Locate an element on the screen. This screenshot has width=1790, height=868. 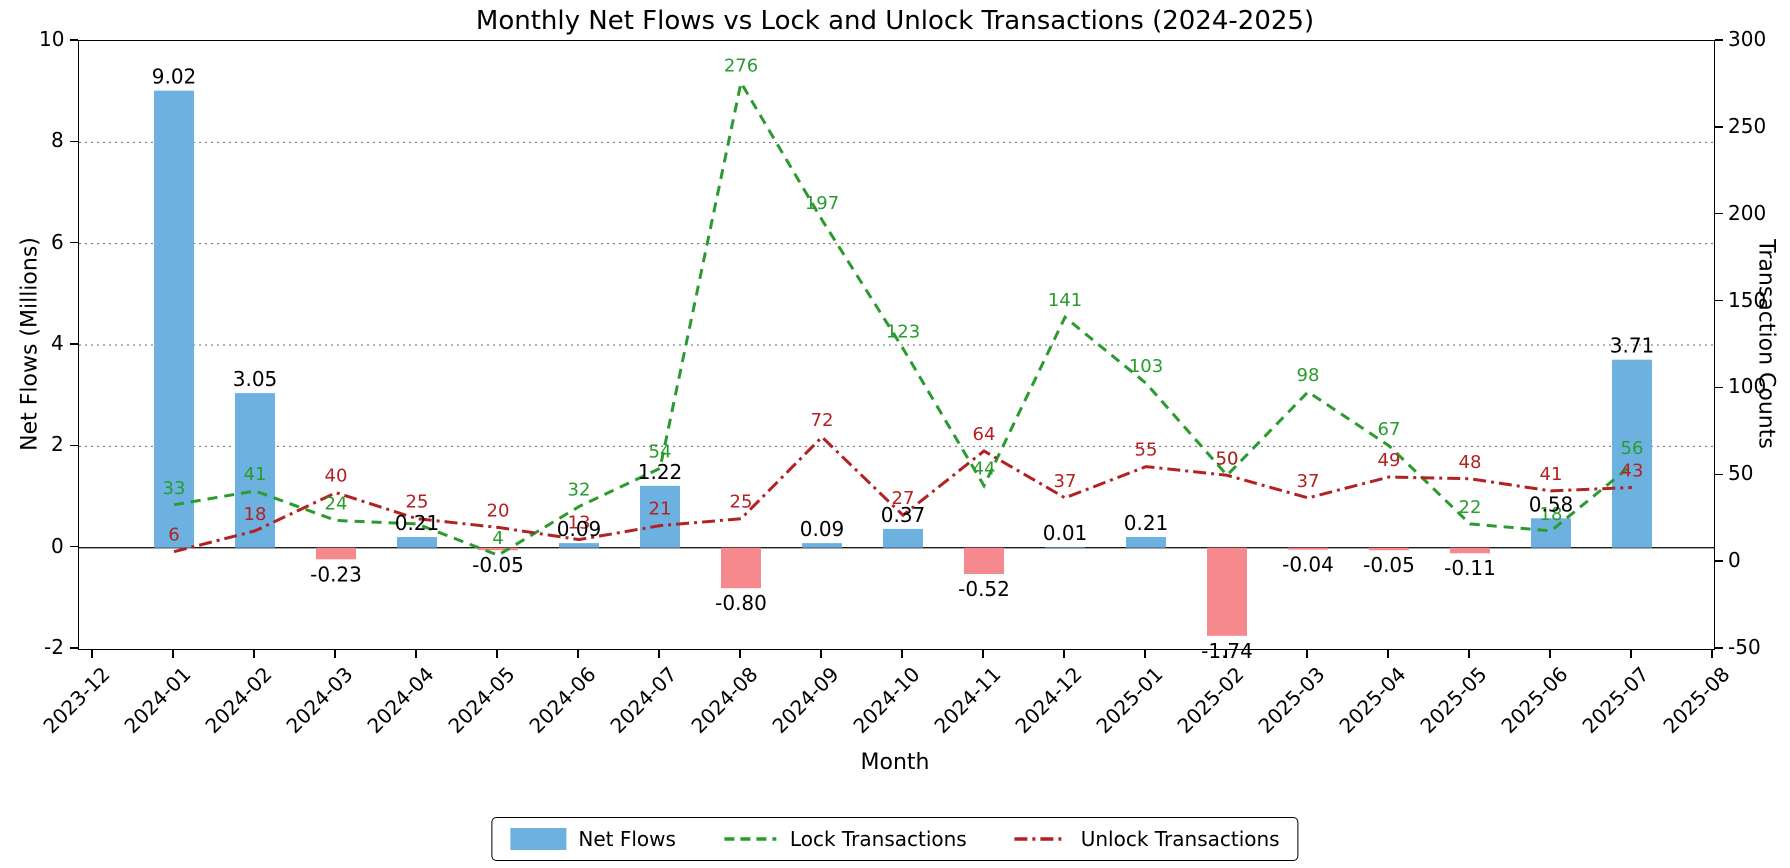
x-tick-label: 2025-03 is located at coordinates (1291, 700).